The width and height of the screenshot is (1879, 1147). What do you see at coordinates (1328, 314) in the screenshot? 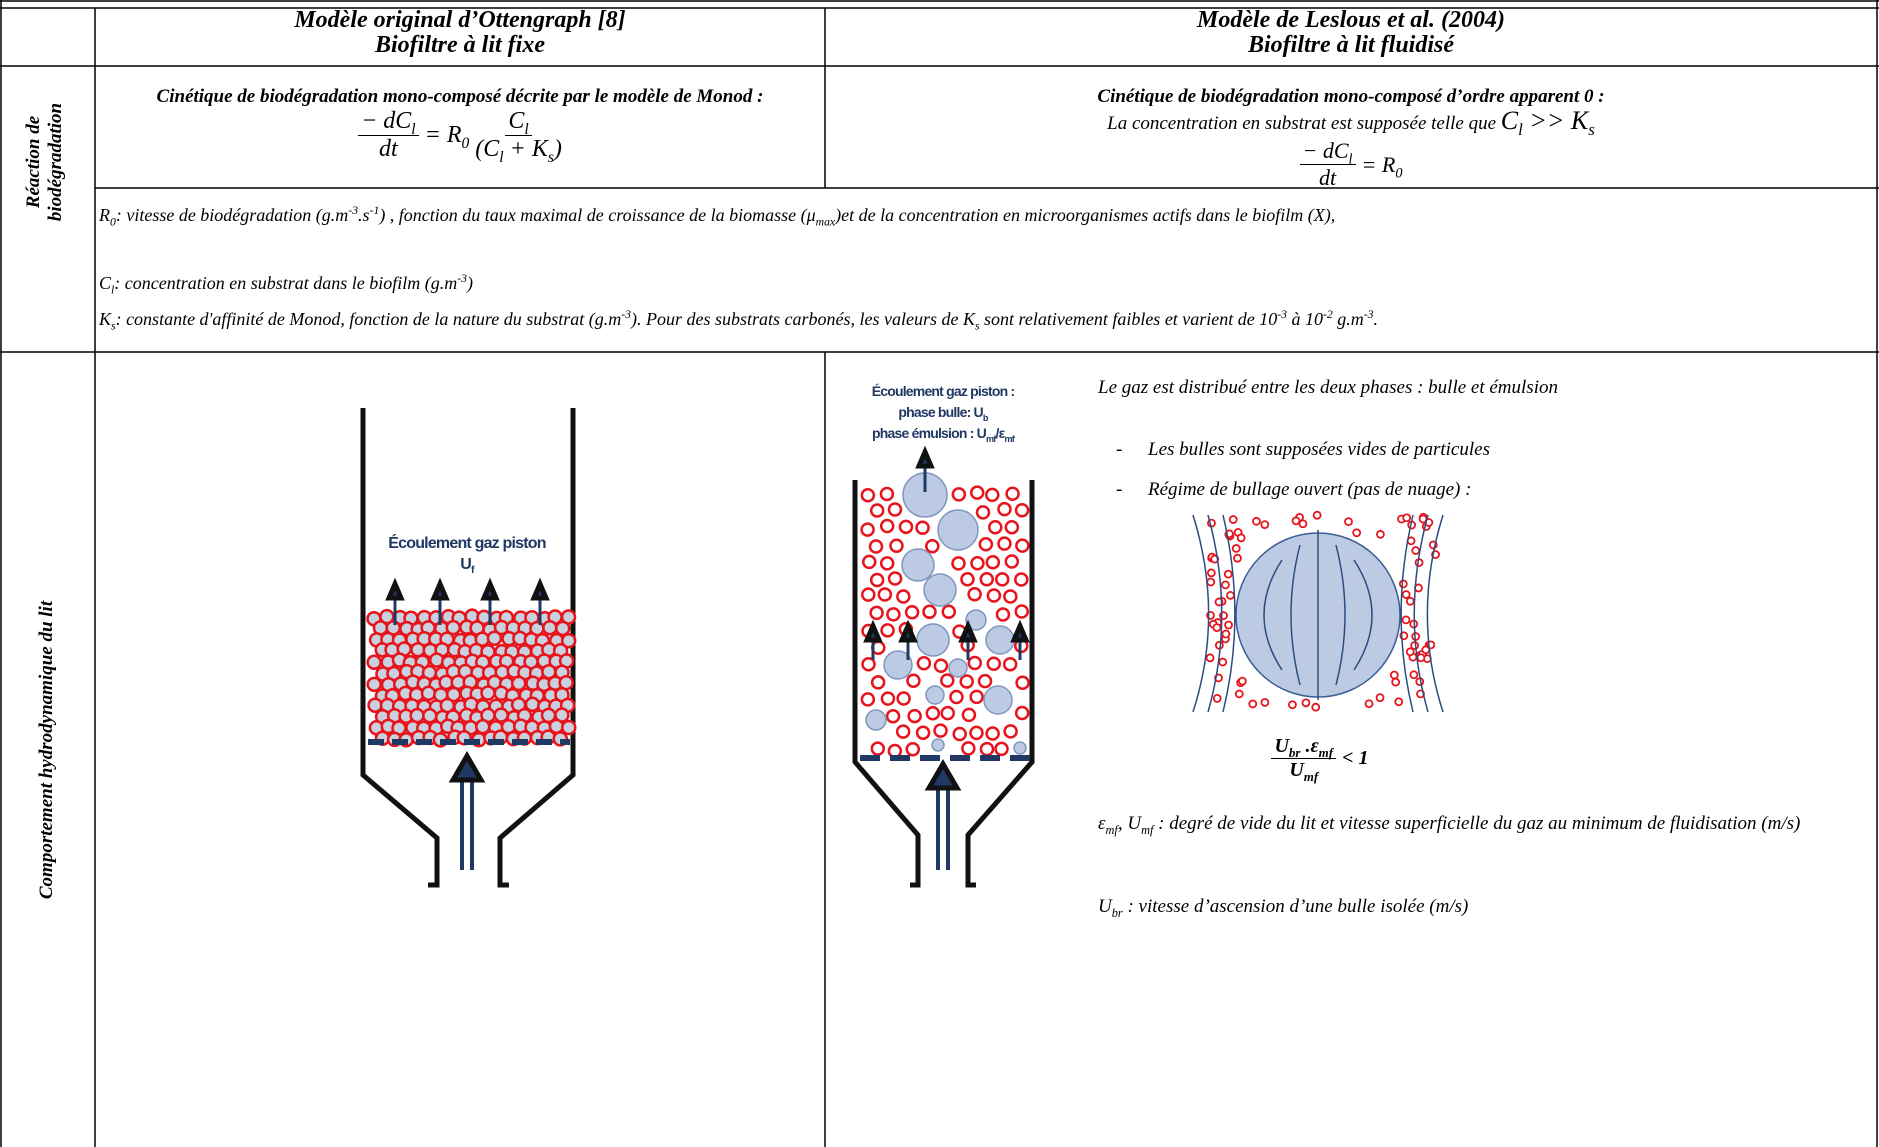
I see `text: -2` at bounding box center [1328, 314].